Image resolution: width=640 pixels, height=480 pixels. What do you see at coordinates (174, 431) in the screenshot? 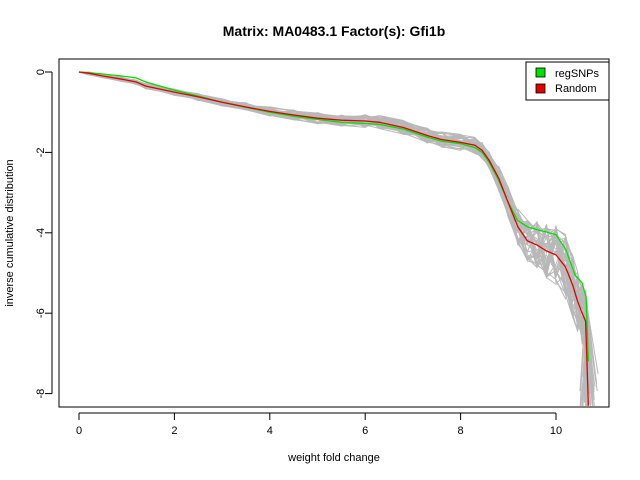
I see `x-tick-label: 2` at bounding box center [174, 431].